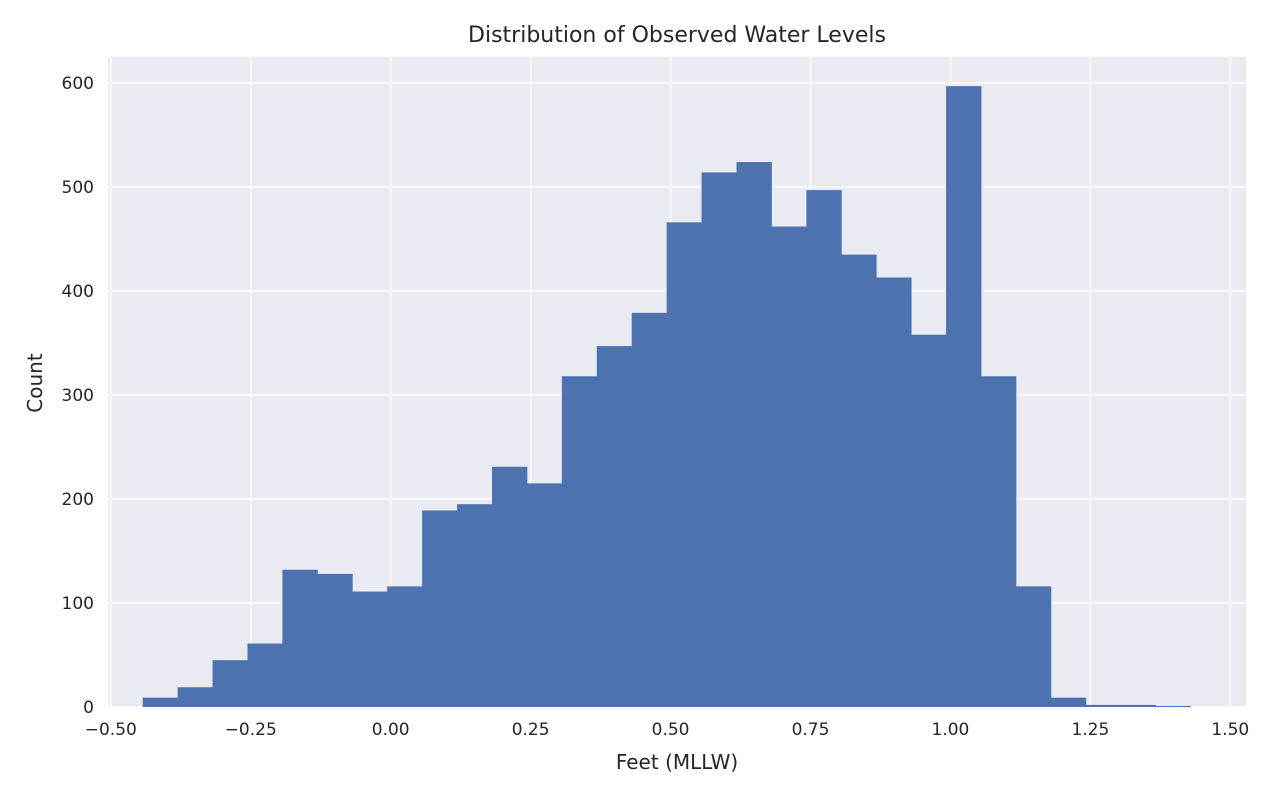  What do you see at coordinates (391, 730) in the screenshot?
I see `x-tick-label: 0.00` at bounding box center [391, 730].